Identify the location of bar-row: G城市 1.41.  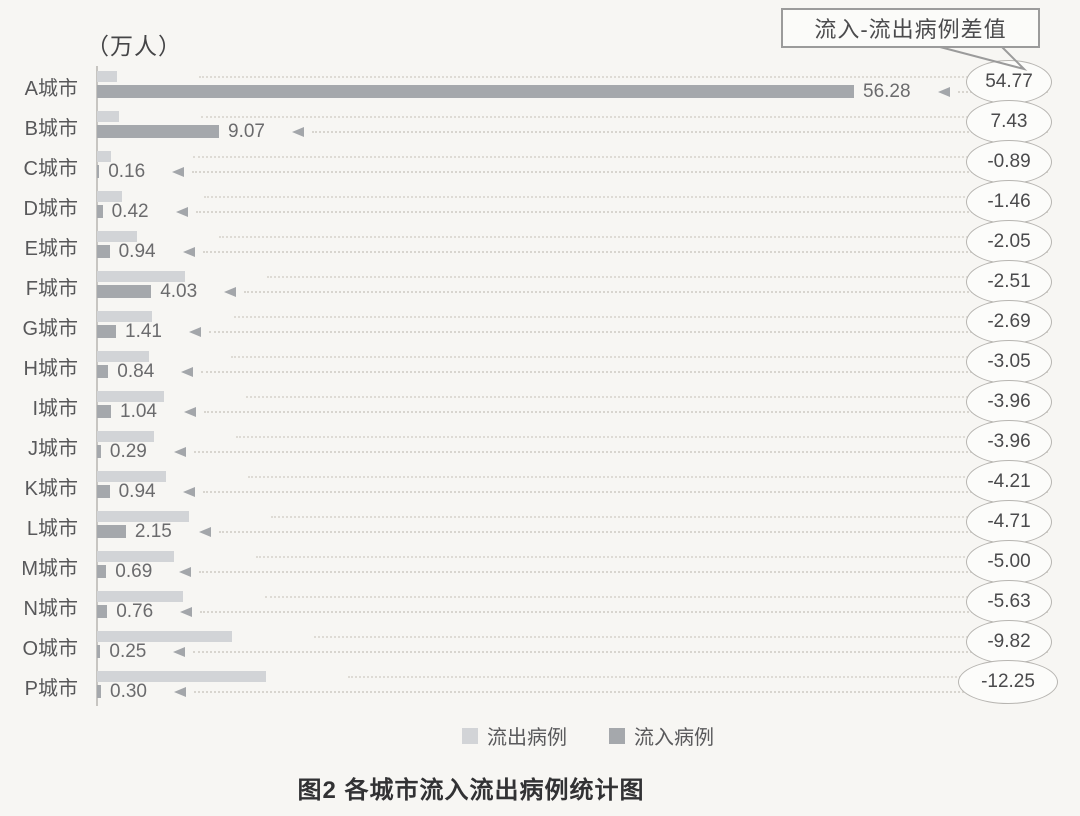
(540, 326).